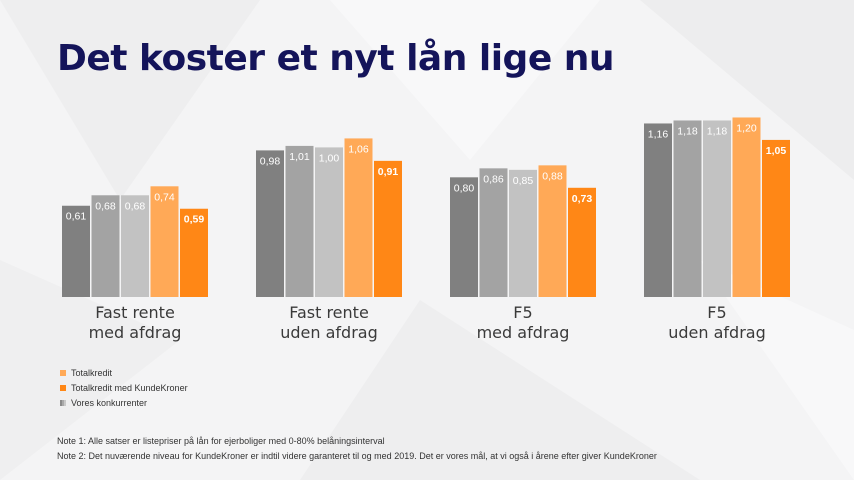 This screenshot has height=480, width=854. What do you see at coordinates (164, 197) in the screenshot?
I see `data-label: 0,74` at bounding box center [164, 197].